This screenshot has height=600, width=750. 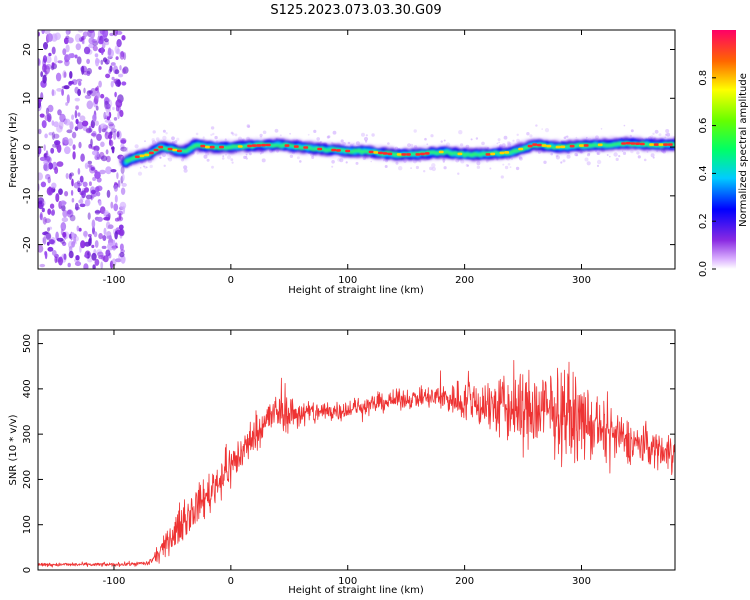 What do you see at coordinates (355, 10) in the screenshot?
I see `chart-title: S125.2023.073.03.30.G09` at bounding box center [355, 10].